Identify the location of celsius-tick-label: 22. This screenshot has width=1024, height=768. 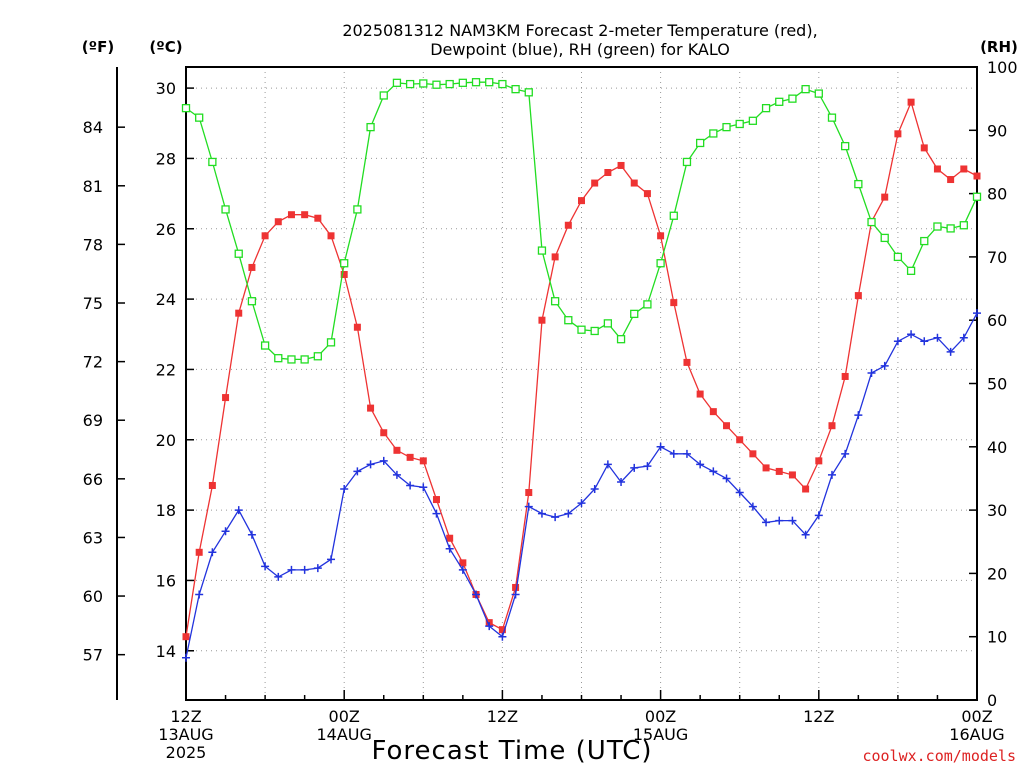
(166, 369).